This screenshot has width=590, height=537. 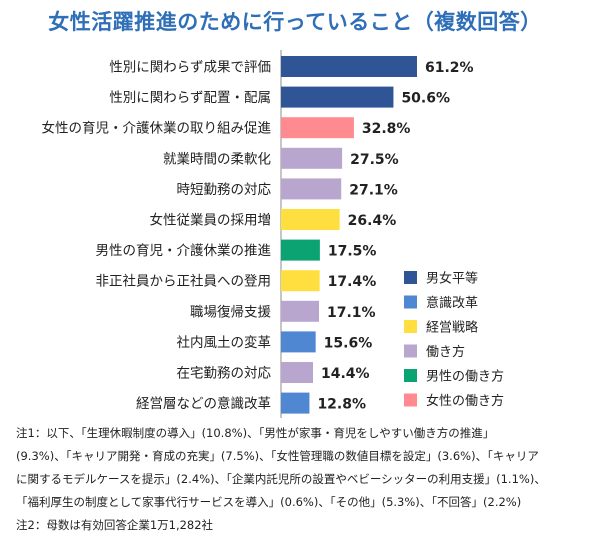 What do you see at coordinates (465, 377) in the screenshot?
I see `legend-label: 男性の働き方` at bounding box center [465, 377].